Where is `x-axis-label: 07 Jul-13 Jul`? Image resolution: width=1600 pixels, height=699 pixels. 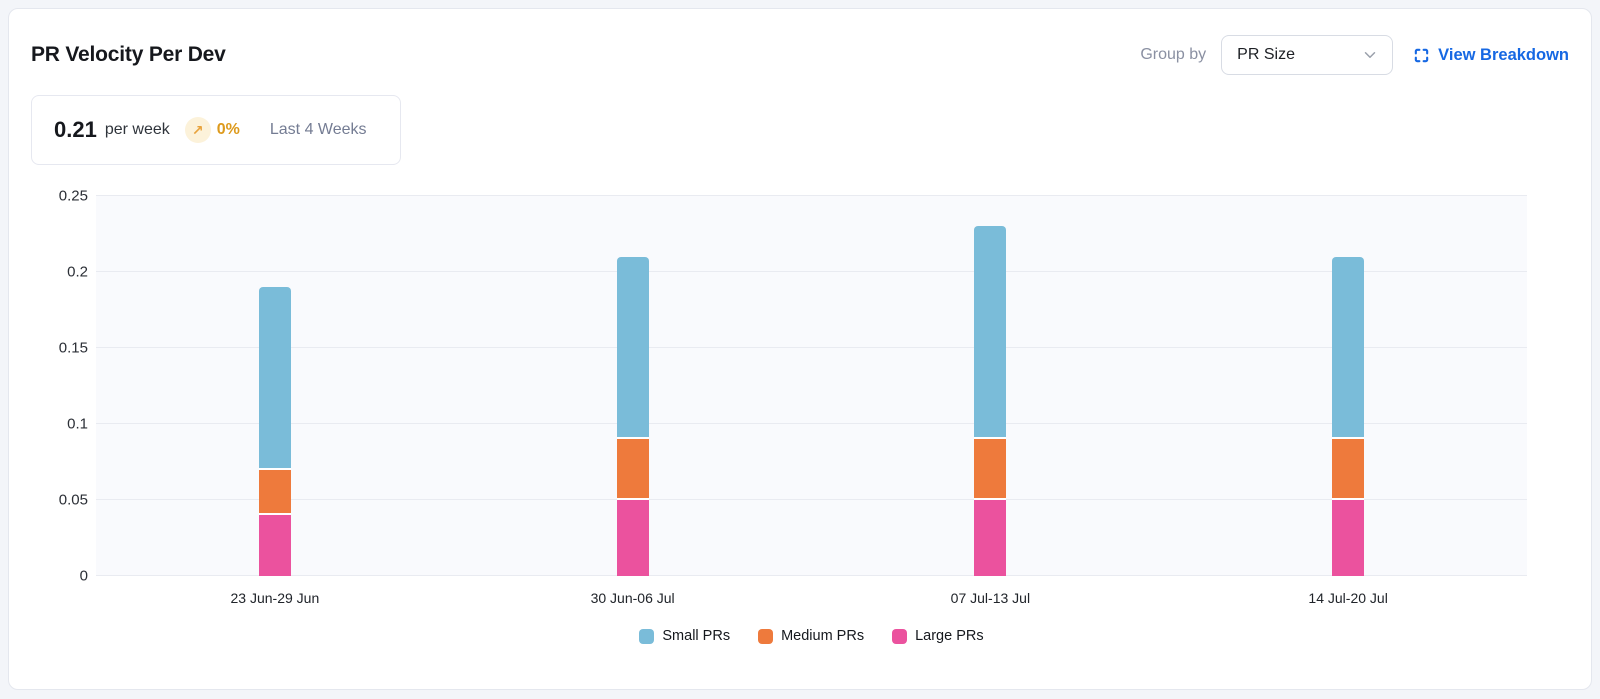
x-axis-label: 07 Jul-13 Jul is located at coordinates (990, 598).